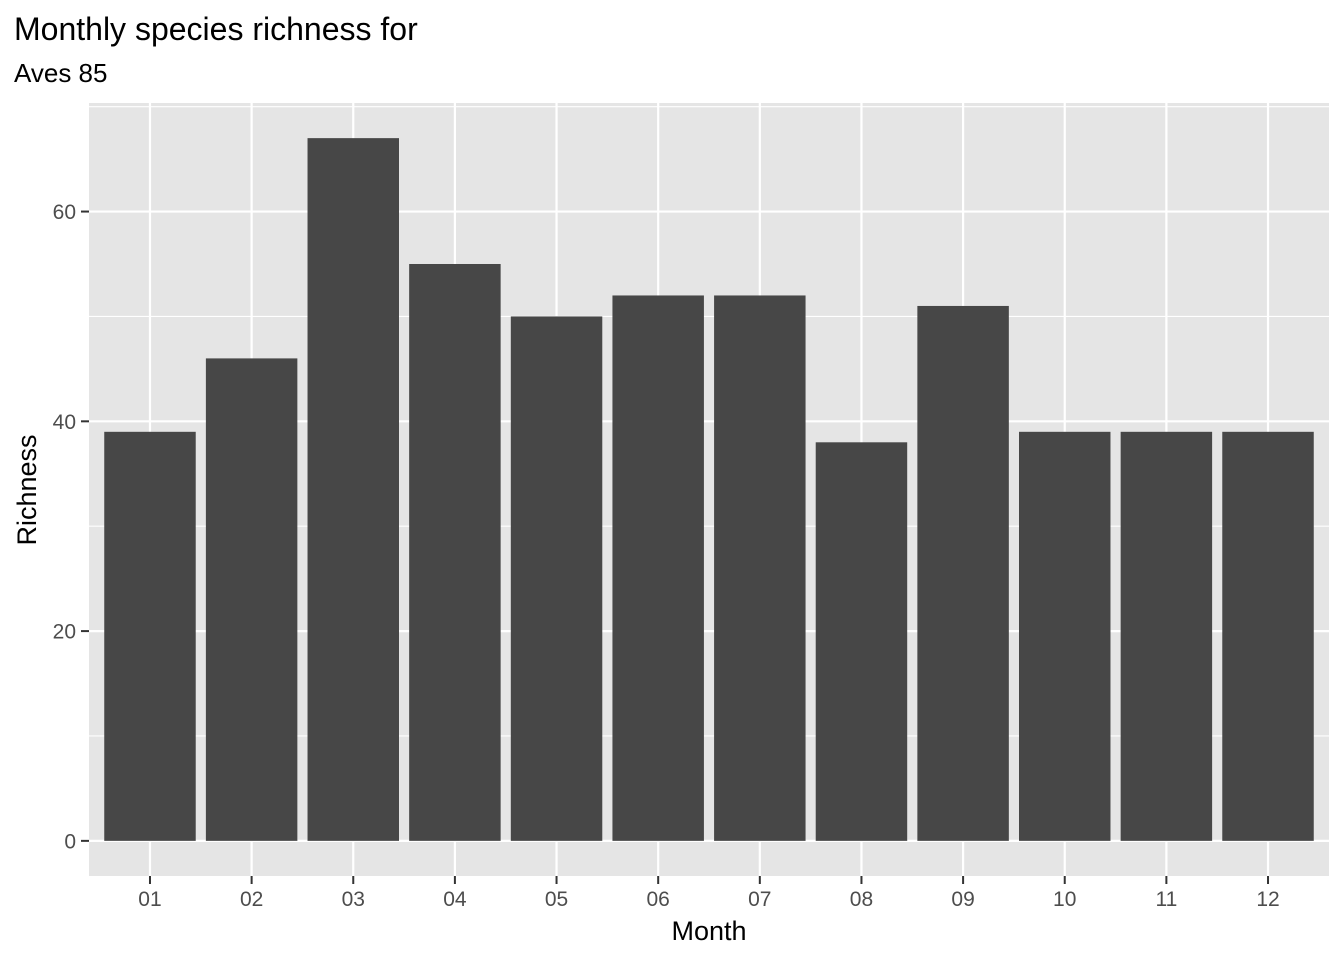 Image resolution: width=1344 pixels, height=965 pixels. What do you see at coordinates (556, 899) in the screenshot?
I see `x-tick-label: 05` at bounding box center [556, 899].